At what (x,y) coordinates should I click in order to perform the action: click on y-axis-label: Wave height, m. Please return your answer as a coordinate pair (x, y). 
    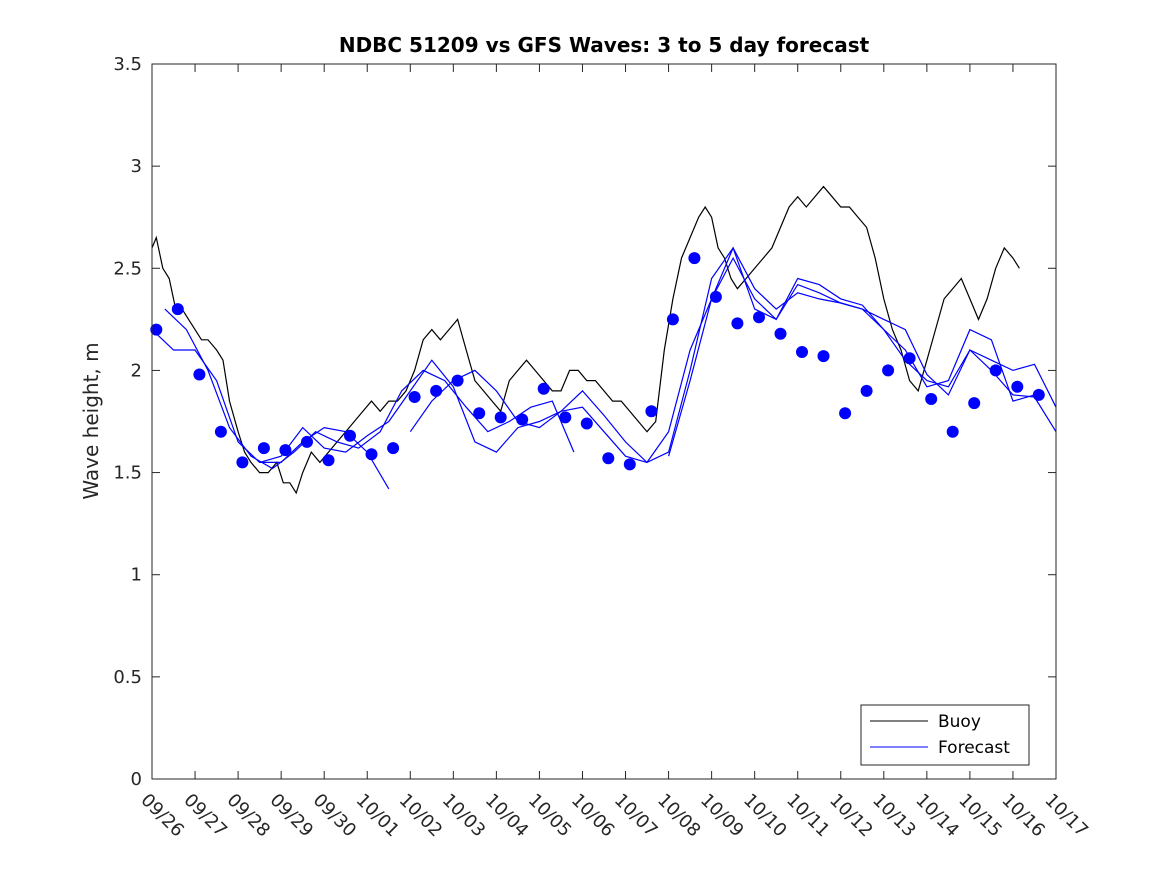
    Looking at the image, I should click on (91, 420).